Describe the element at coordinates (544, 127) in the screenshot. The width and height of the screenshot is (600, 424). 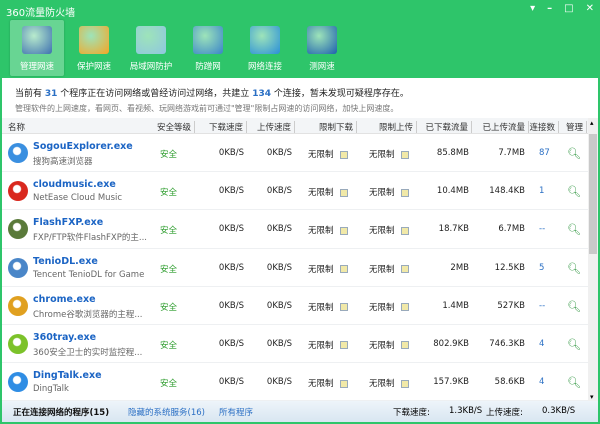
I see `column-header: 连接数` at that location.